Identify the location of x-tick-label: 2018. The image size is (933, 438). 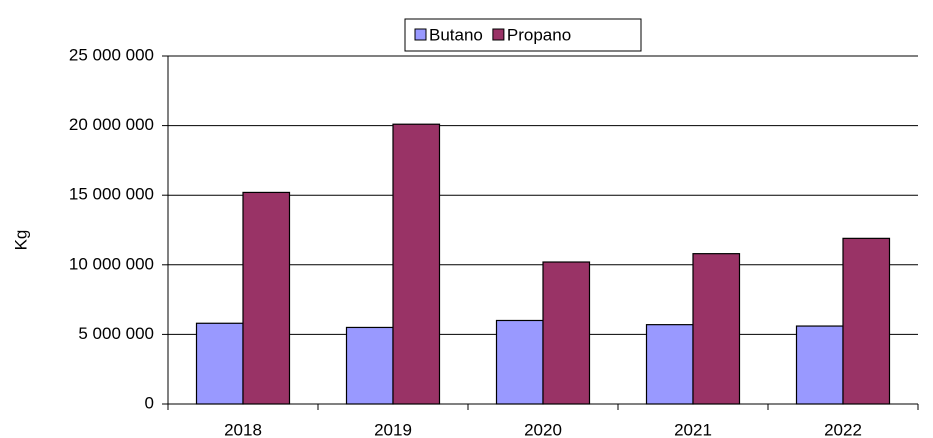
(243, 429).